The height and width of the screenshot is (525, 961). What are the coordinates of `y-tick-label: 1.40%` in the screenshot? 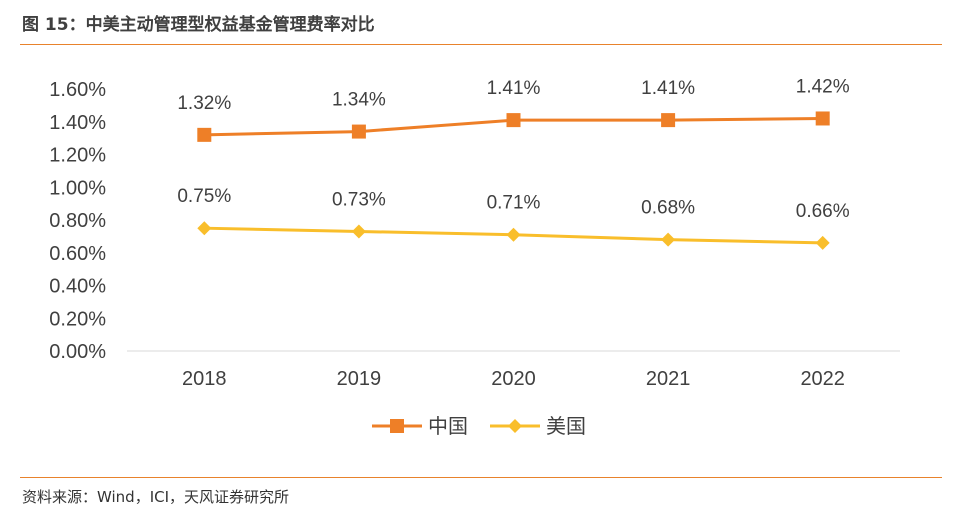 It's located at (77, 123).